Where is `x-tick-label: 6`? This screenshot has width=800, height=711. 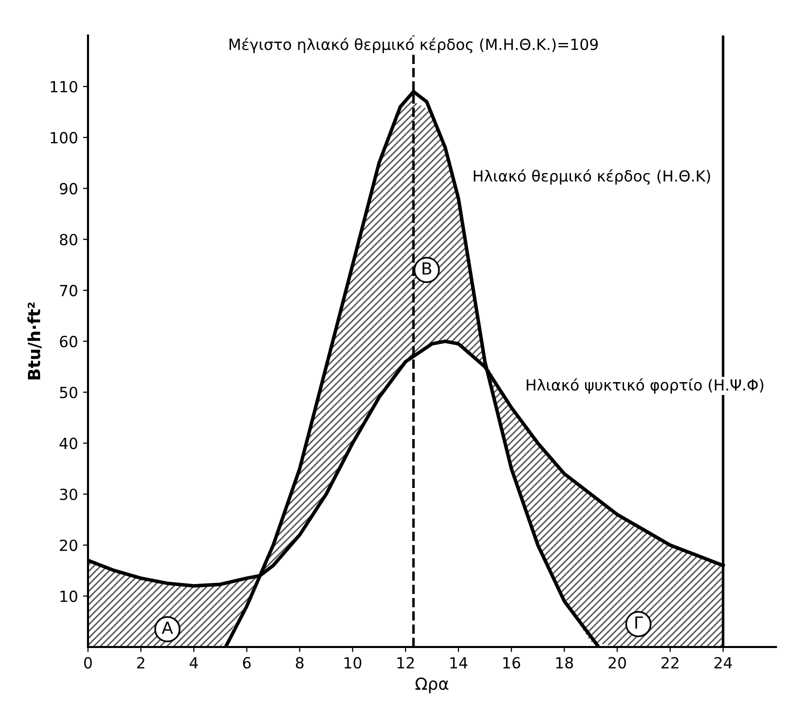
x-tick-label: 6 is located at coordinates (246, 663).